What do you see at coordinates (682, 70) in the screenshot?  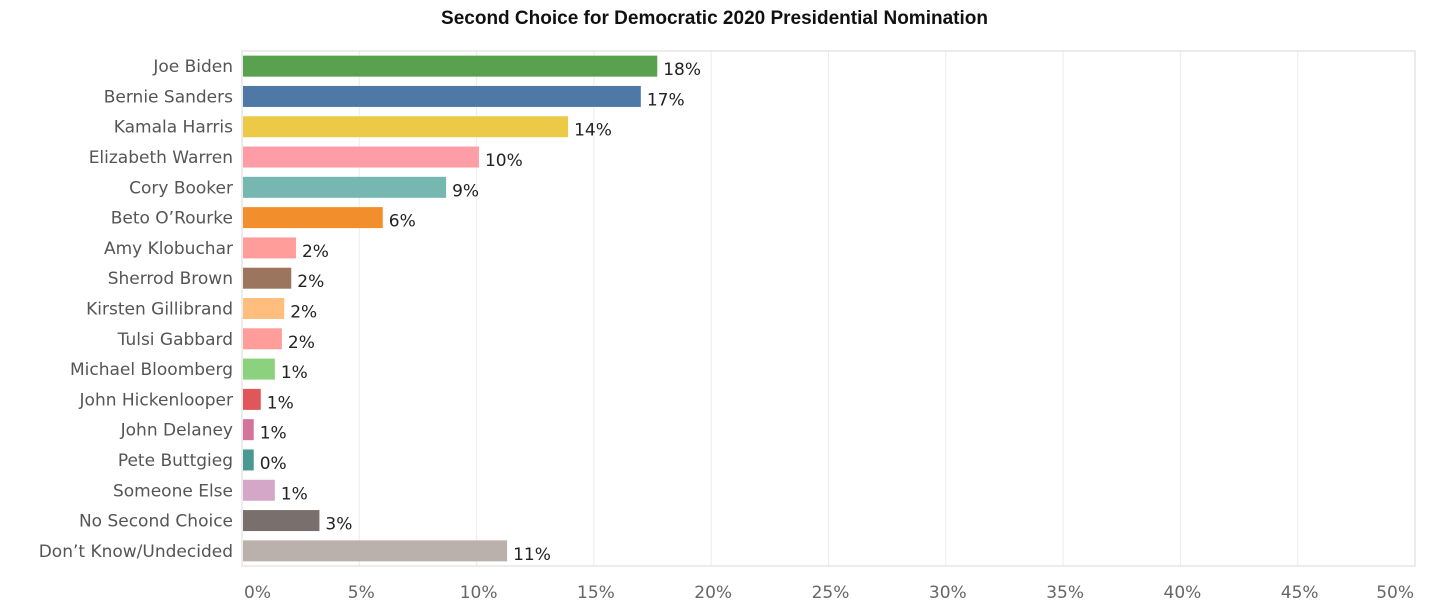 I see `data-label: 18%` at bounding box center [682, 70].